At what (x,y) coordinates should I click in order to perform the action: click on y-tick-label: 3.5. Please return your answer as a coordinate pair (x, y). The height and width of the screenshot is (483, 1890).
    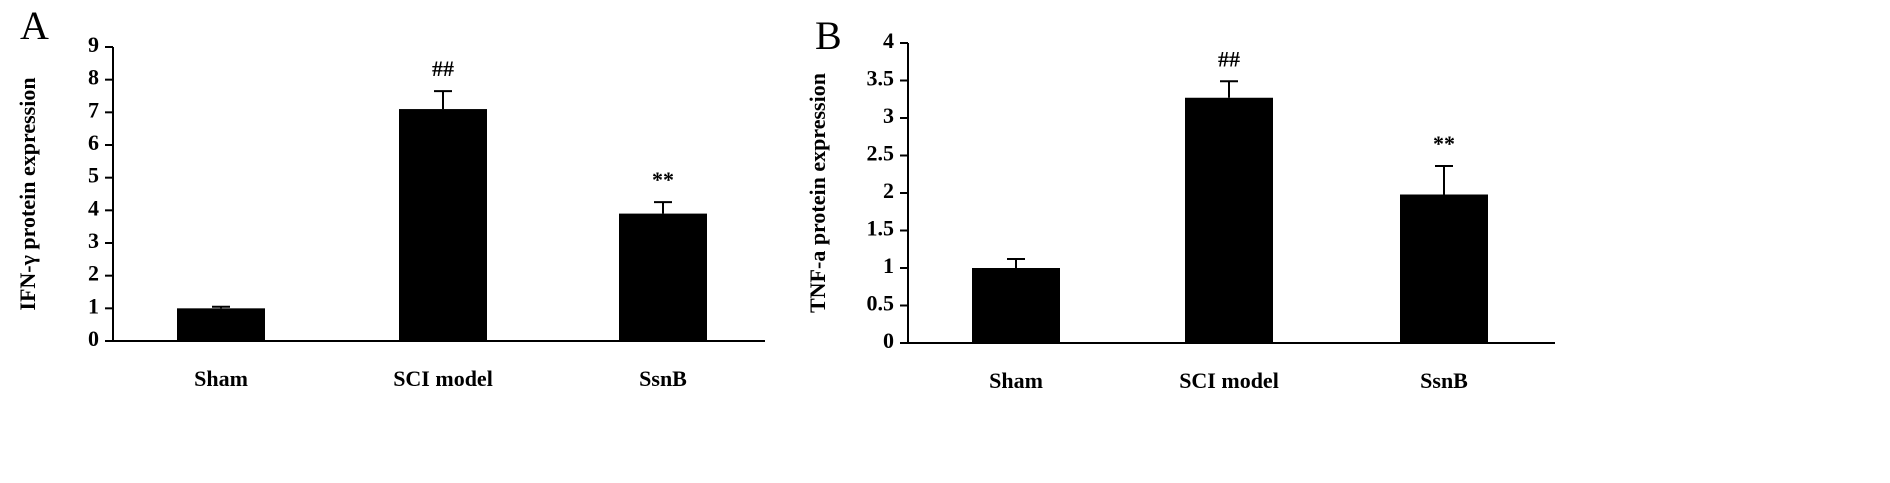
    Looking at the image, I should click on (881, 78).